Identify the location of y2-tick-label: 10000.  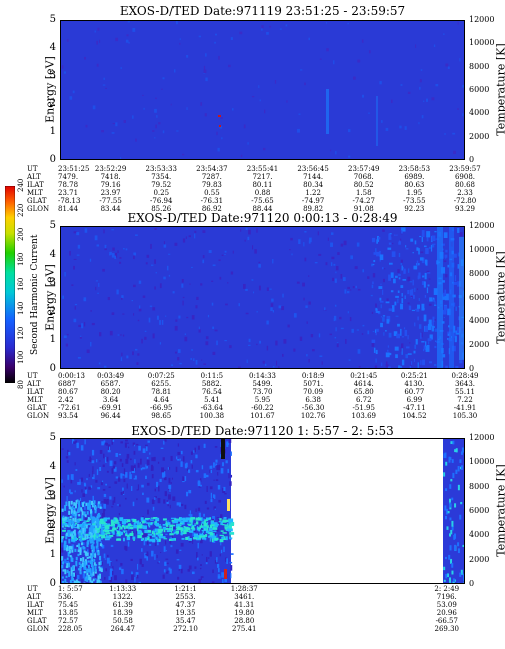
(482, 462).